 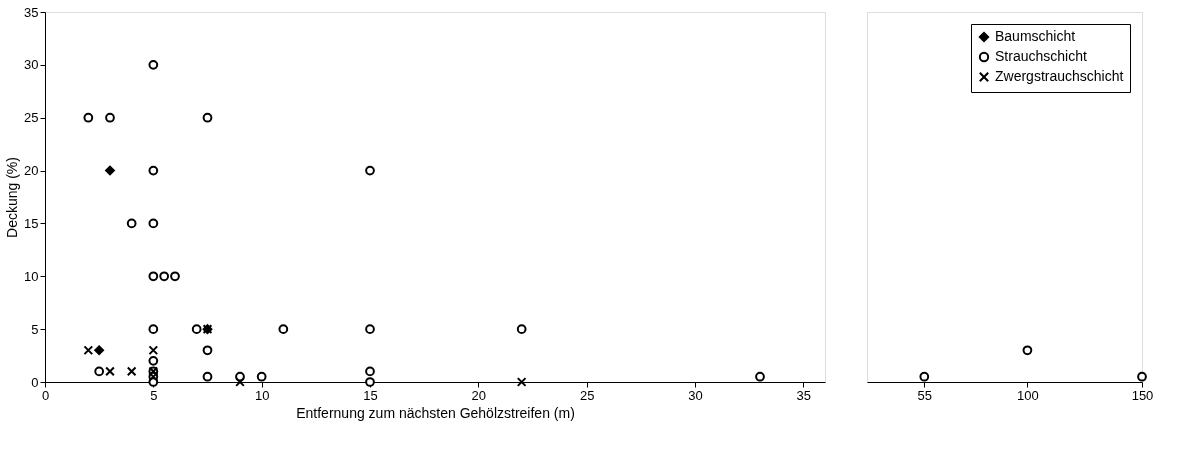 What do you see at coordinates (154, 395) in the screenshot?
I see `x-tick-label: 5` at bounding box center [154, 395].